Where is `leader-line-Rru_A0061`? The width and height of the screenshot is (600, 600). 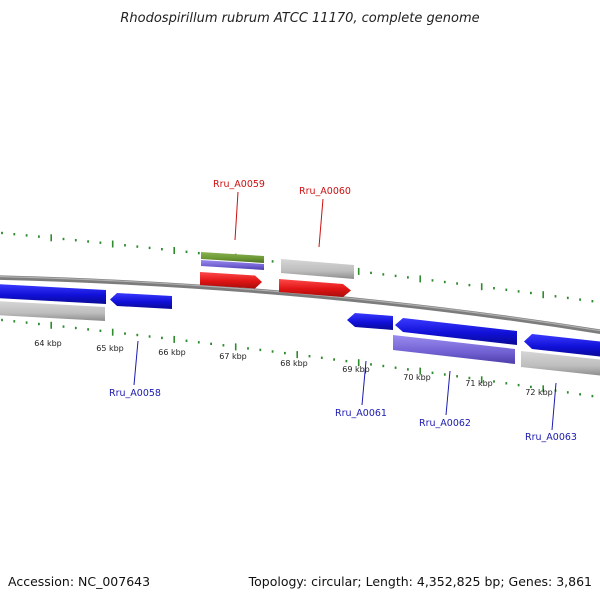
leader-line-Rru_A0061 is located at coordinates (364, 383).